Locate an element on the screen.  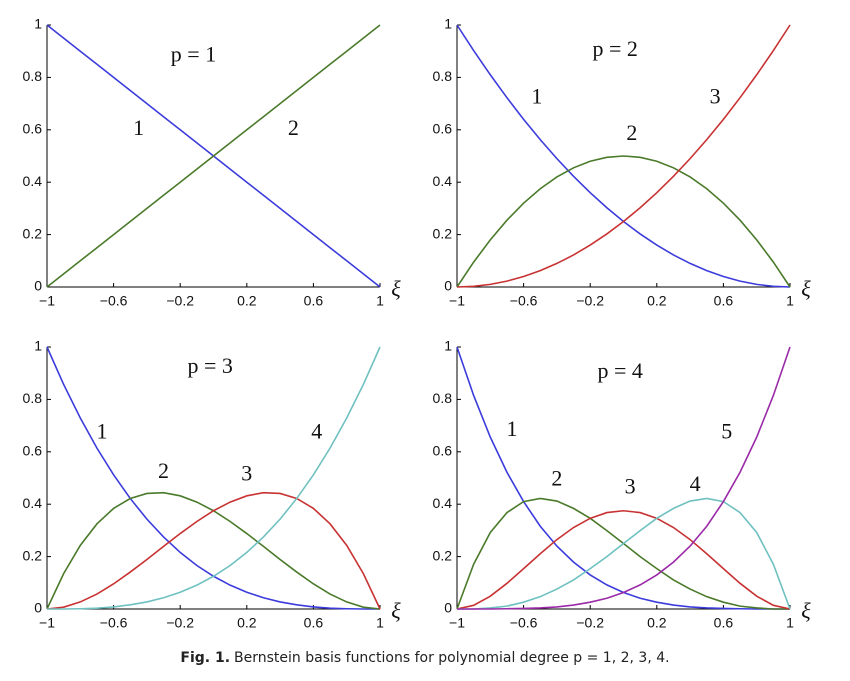
panel-title: p = 1 is located at coordinates (193, 53).